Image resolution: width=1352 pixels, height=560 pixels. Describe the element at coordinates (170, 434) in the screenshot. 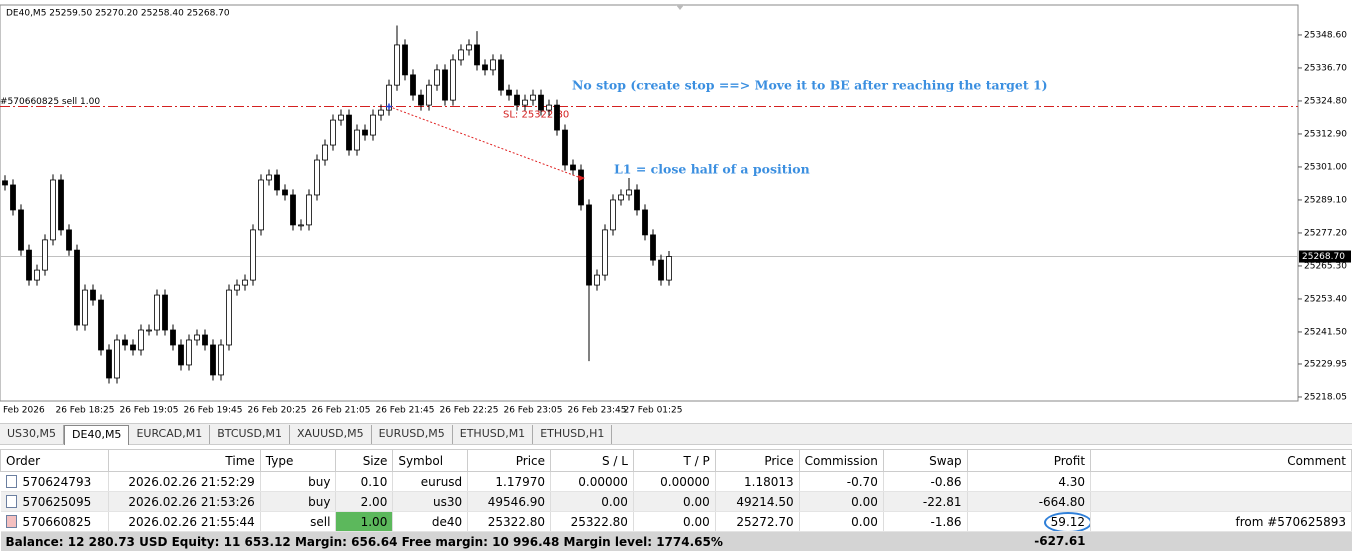

I see `chart-tab: EURCAD,M1` at that location.